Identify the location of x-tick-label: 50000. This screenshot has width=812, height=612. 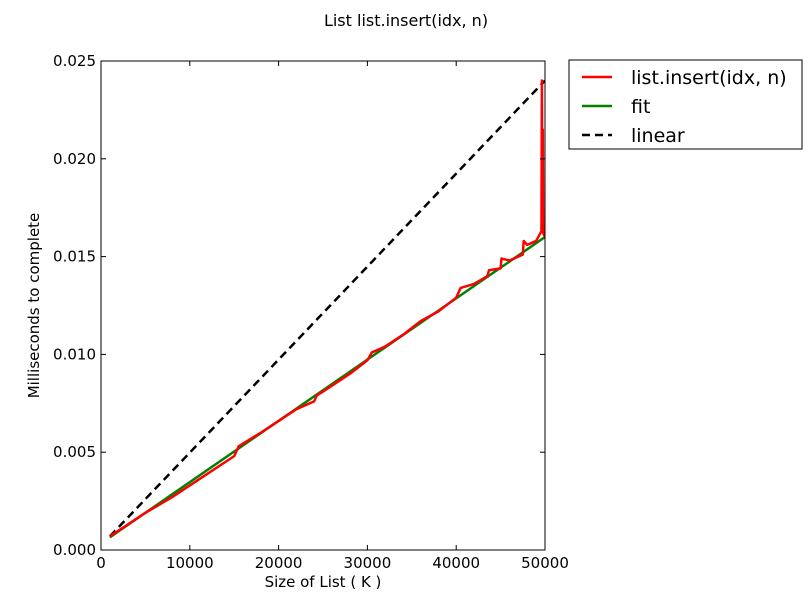
(545, 563).